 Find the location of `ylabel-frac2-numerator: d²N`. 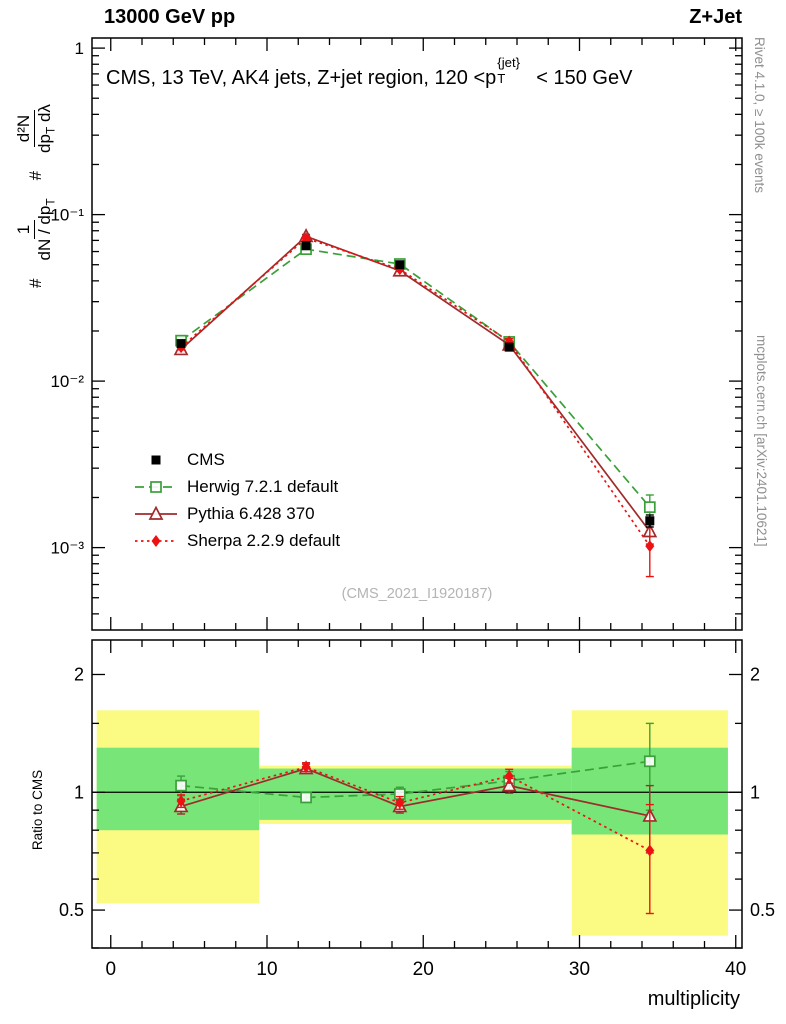

ylabel-frac2-numerator: d²N is located at coordinates (24, 128).